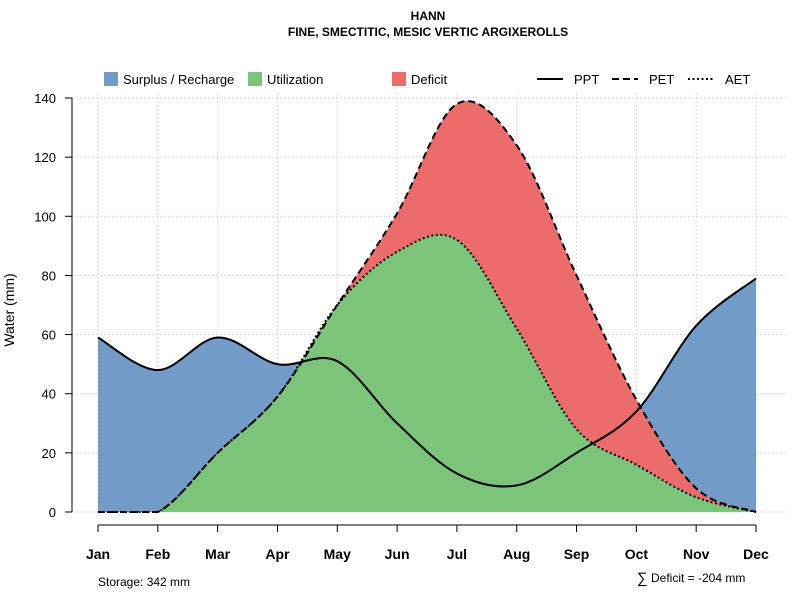 This screenshot has width=800, height=605. I want to click on x-tick-label: Jun, so click(397, 554).